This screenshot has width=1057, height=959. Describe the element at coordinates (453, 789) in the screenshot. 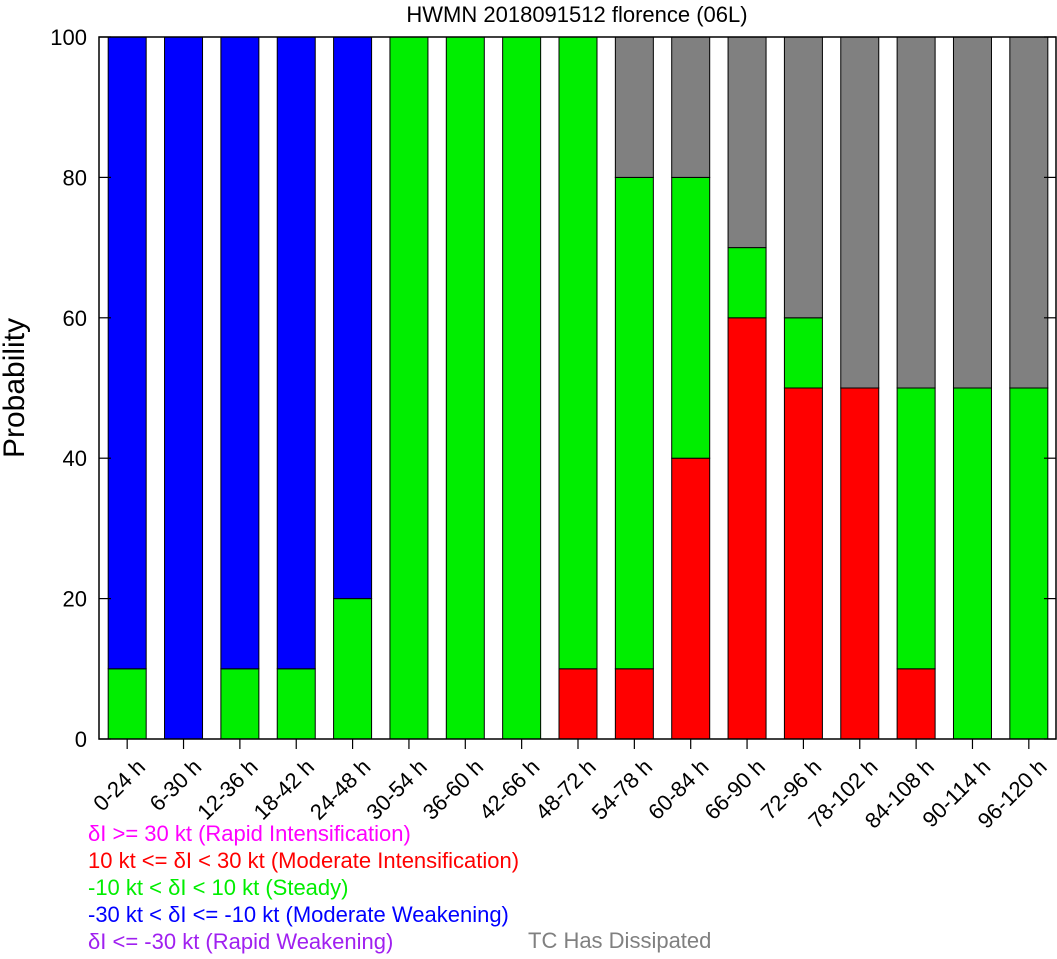

I see `x-tick-label-6: 36-60 h` at that location.